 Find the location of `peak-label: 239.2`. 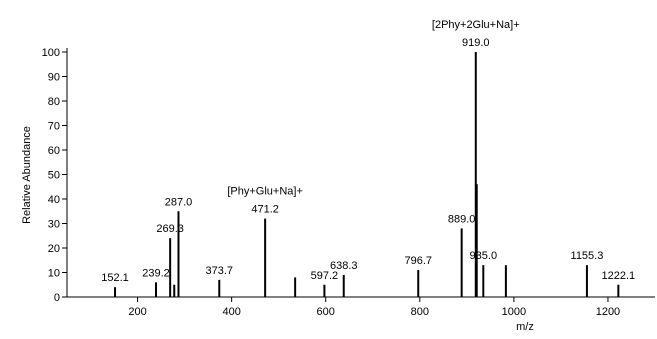

peak-label: 239.2 is located at coordinates (156, 273).